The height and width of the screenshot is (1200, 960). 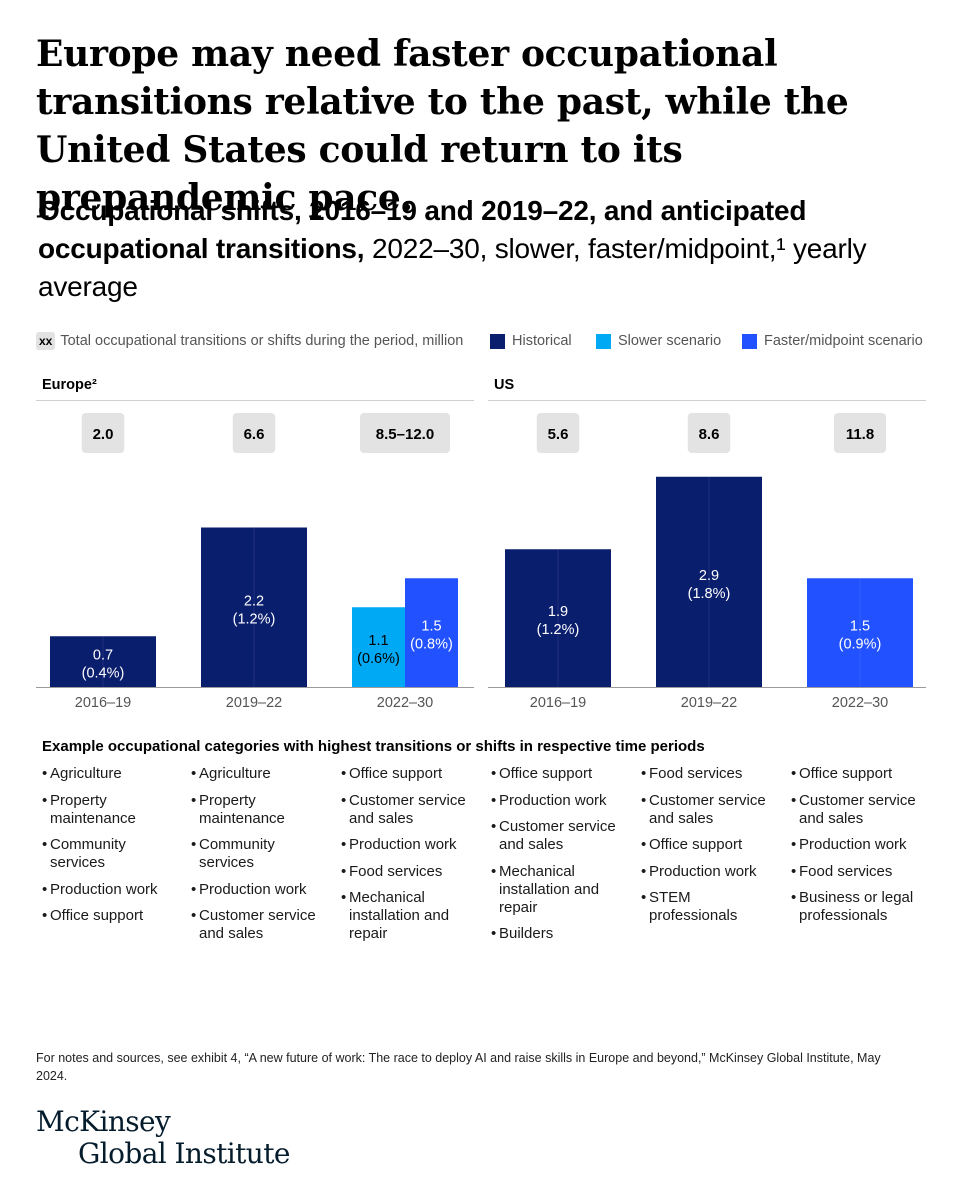 I want to click on legend-faster: Faster/midpoint scenario, so click(x=832, y=341).